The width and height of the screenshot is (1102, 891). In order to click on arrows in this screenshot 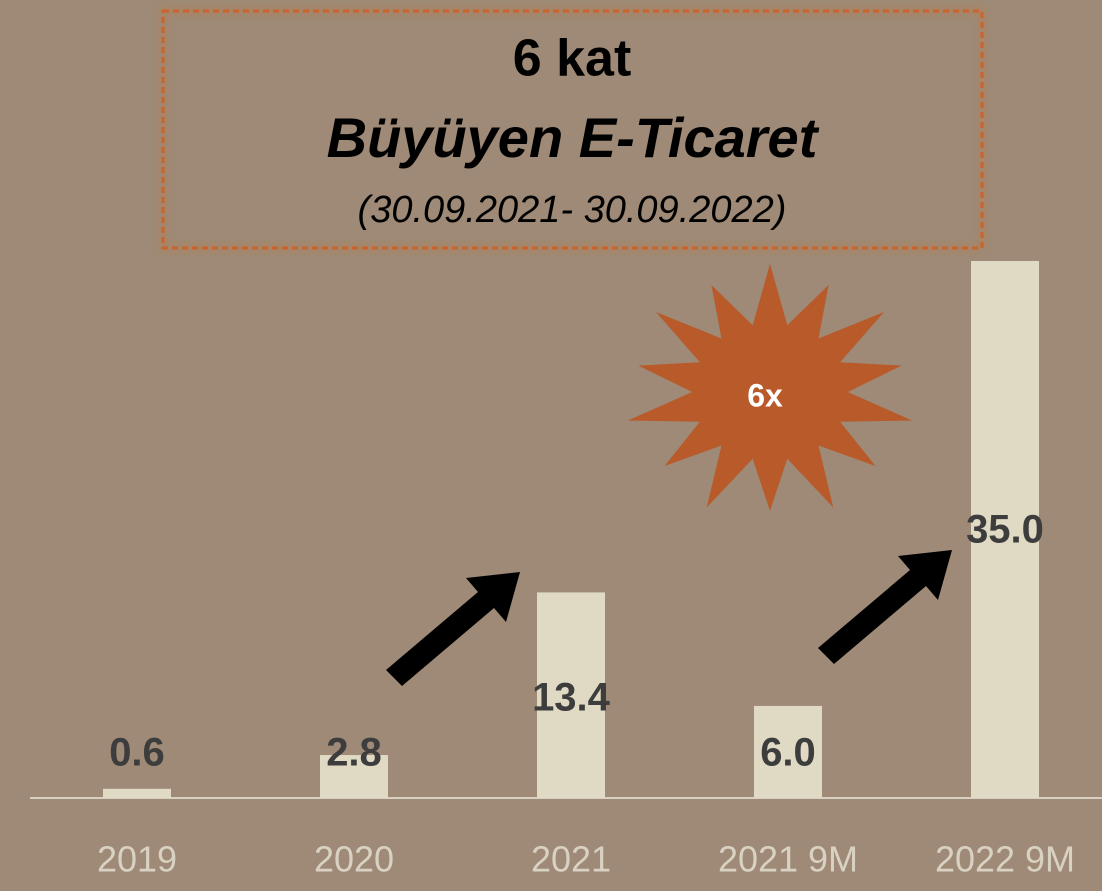, I will do `click(669, 618)`.